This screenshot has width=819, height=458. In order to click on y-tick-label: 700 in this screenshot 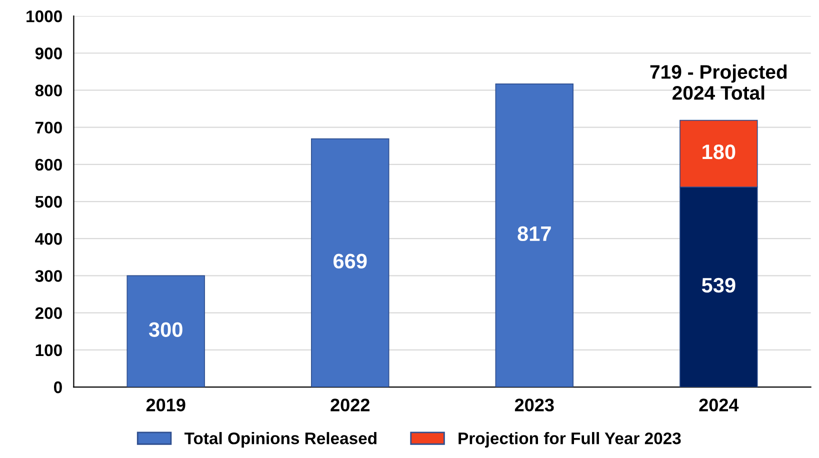, I will do `click(49, 128)`.